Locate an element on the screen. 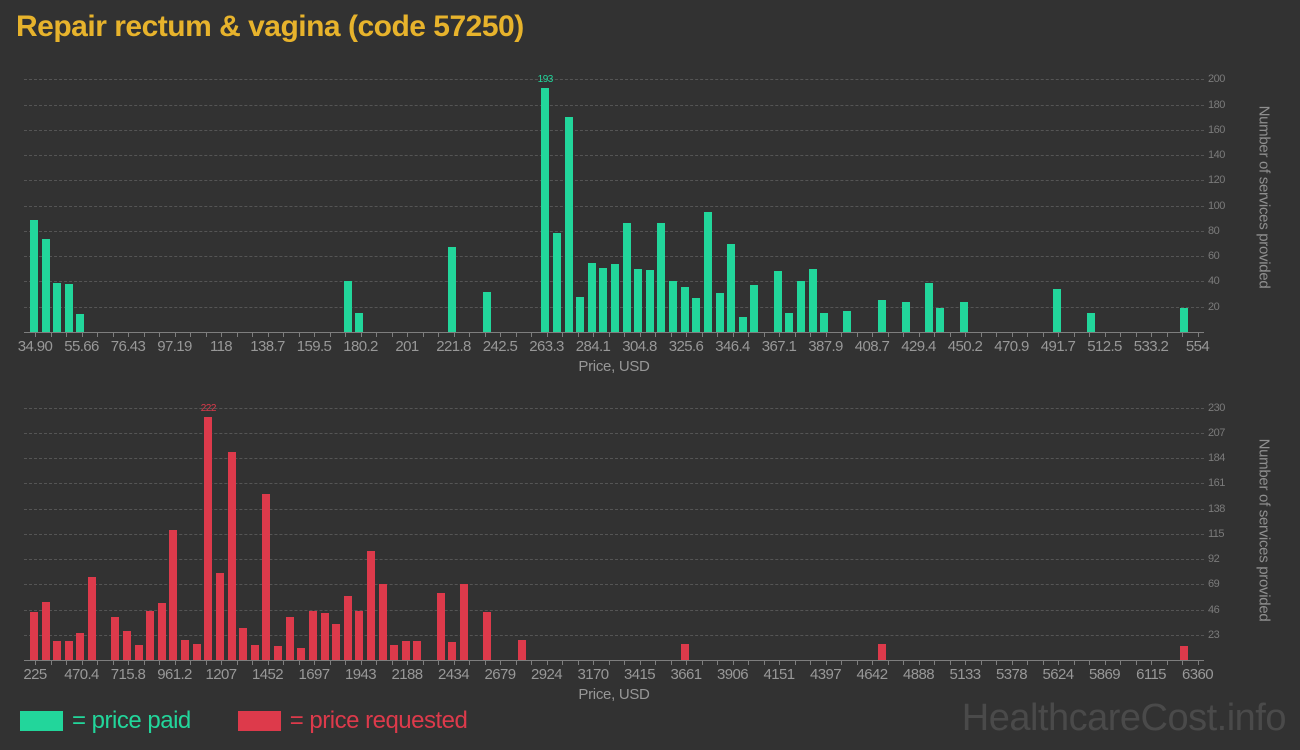 The width and height of the screenshot is (1300, 750). x-tick-label: 3170 is located at coordinates (593, 674).